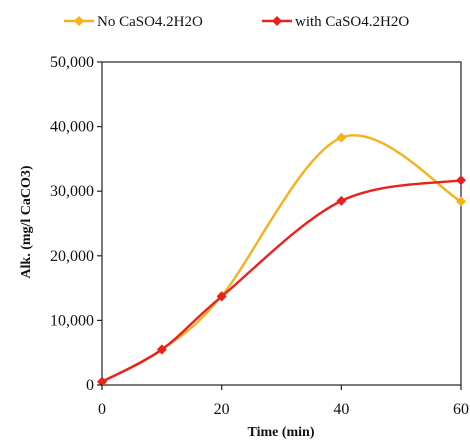  I want to click on x-tick-label: 40, so click(341, 409).